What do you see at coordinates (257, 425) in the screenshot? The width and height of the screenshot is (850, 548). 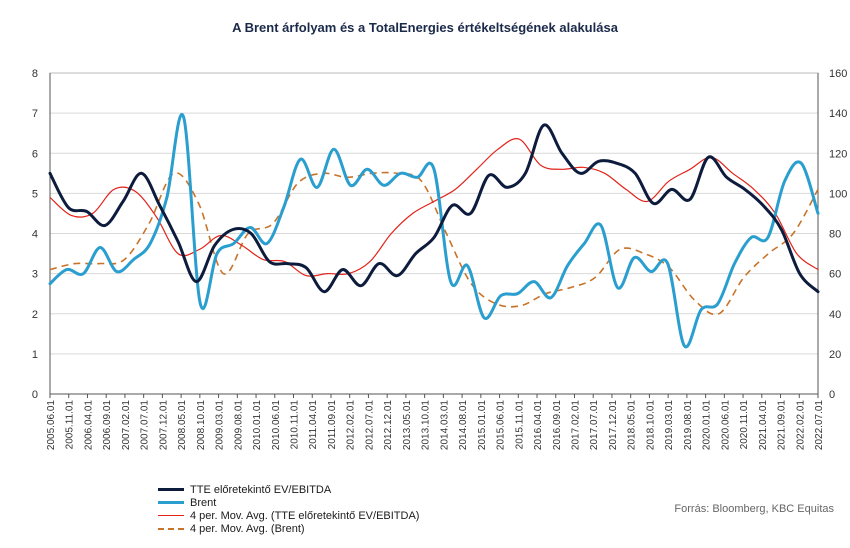 I see `x-tick-label: 2010.01.01` at bounding box center [257, 425].